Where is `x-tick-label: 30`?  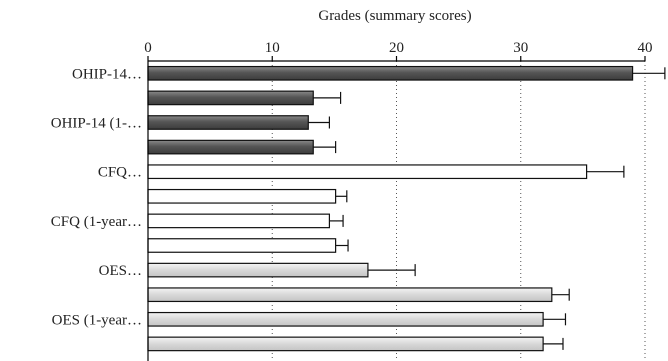
x-tick-label: 30 is located at coordinates (520, 48).